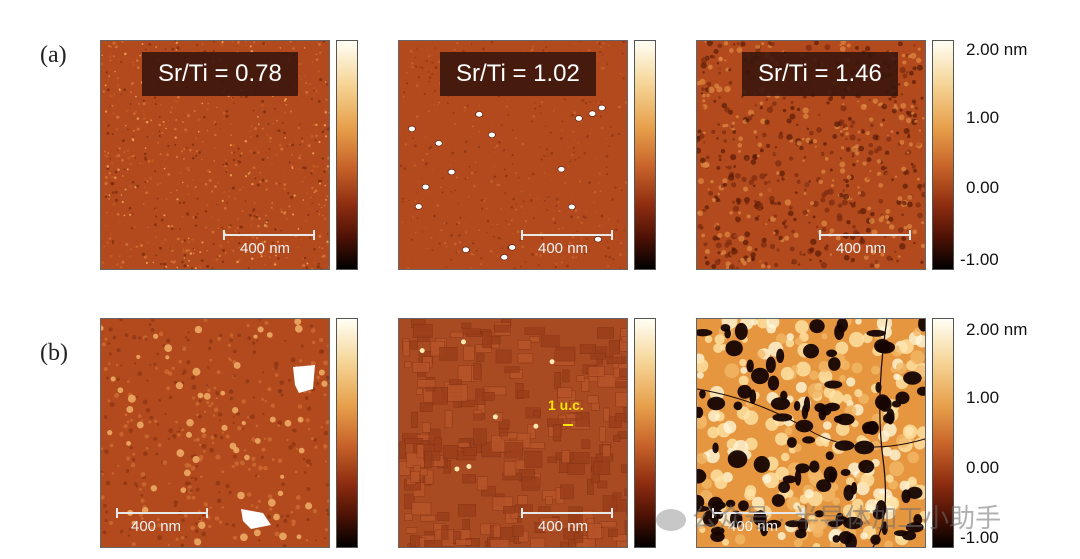  I want to click on unit-cell-label: 1 u.c., so click(566, 405).